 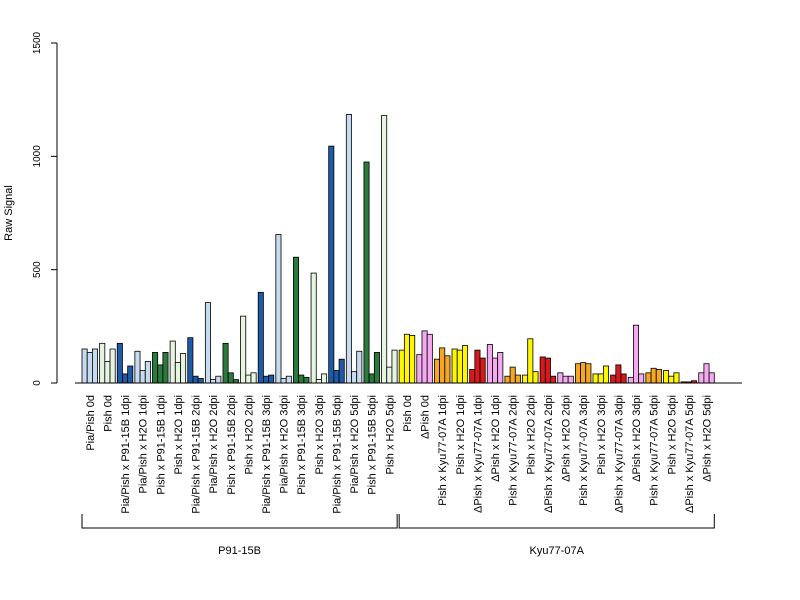 I want to click on y-axis: 0 500 1000 1500, so click(x=45, y=208).